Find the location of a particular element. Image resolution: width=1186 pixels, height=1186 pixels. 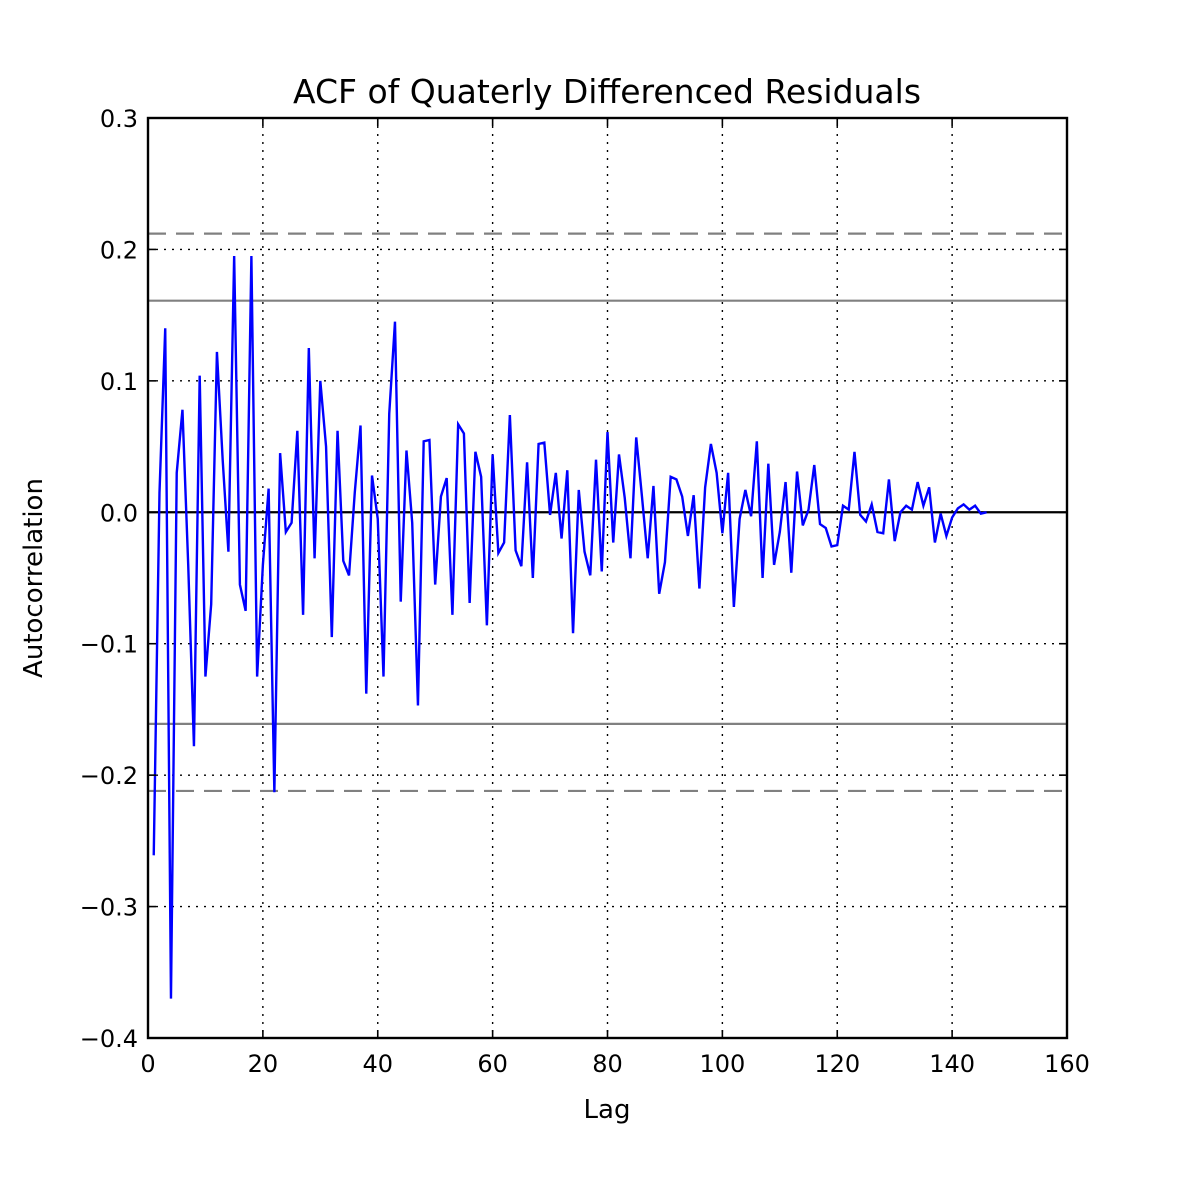

x-tick-label: 100 is located at coordinates (722, 1064).